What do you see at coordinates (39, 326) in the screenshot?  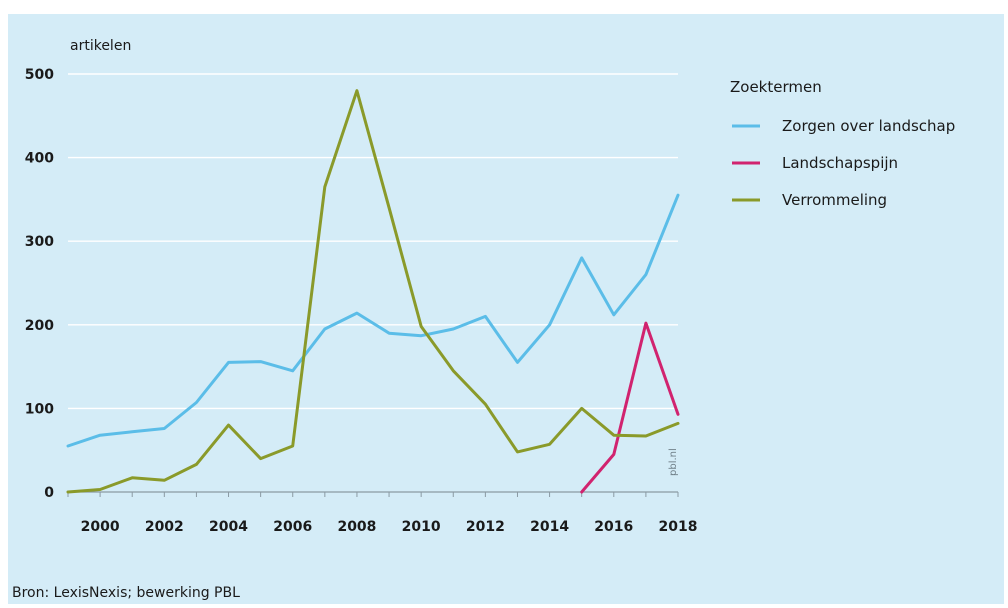 I see `y-tick-label: 200` at bounding box center [39, 326].